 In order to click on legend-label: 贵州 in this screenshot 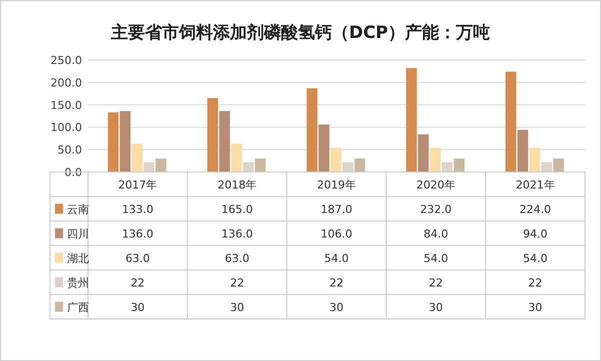, I will do `click(78, 283)`.